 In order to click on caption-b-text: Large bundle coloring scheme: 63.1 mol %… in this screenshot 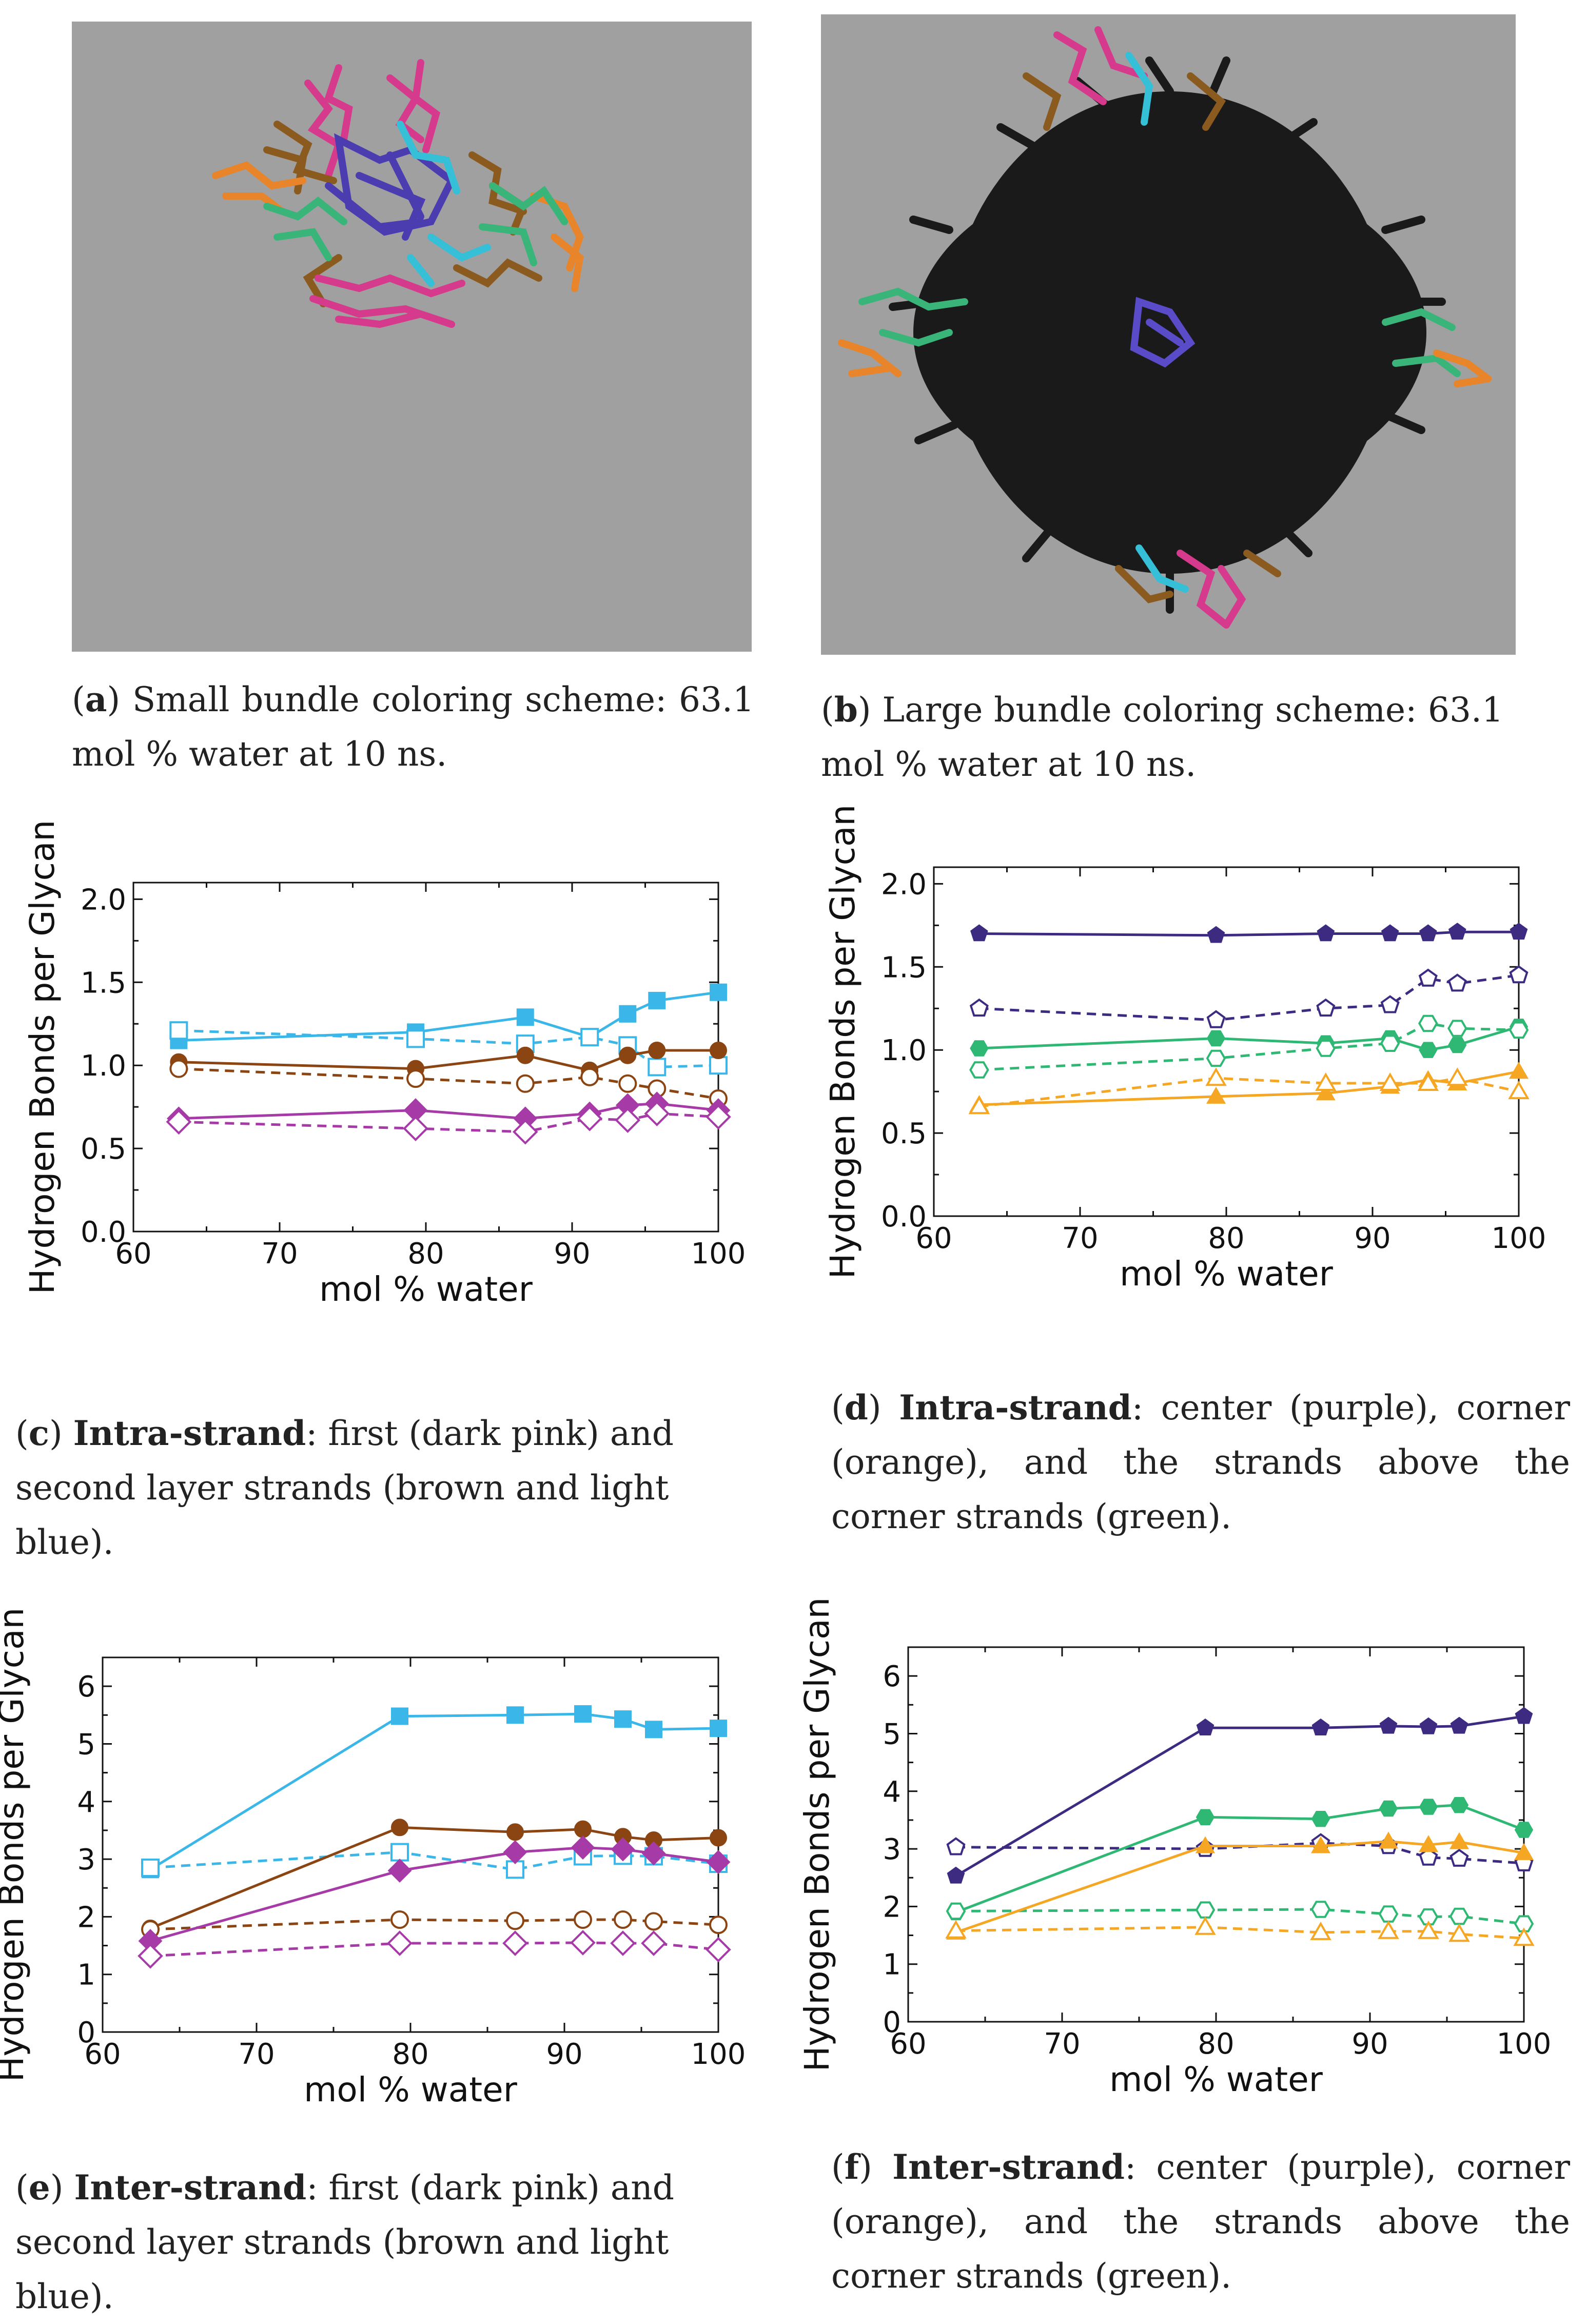, I will do `click(1162, 737)`.